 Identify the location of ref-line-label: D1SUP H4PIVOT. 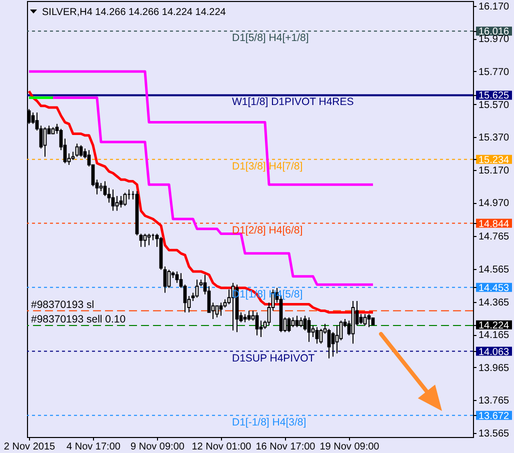
(274, 358).